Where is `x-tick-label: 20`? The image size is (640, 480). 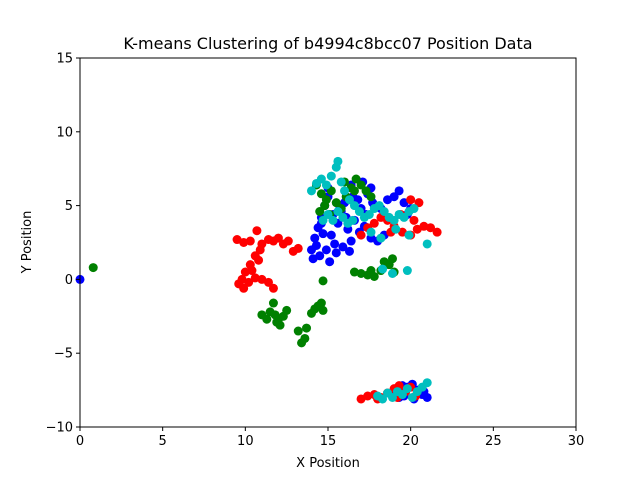 x-tick-label: 20 is located at coordinates (410, 441).